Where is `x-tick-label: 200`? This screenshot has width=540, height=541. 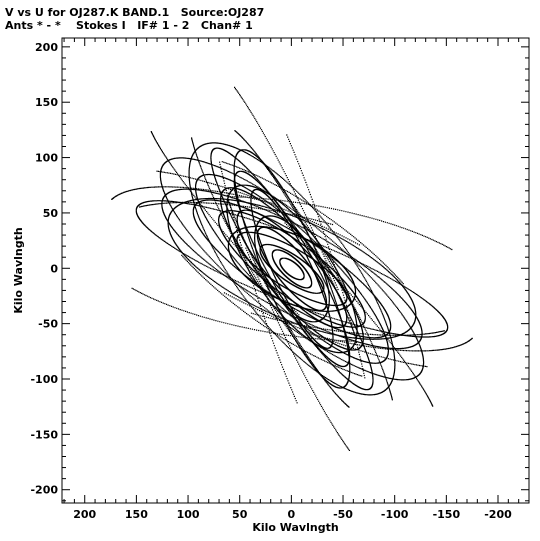 x-tick-label: 200 is located at coordinates (84, 514).